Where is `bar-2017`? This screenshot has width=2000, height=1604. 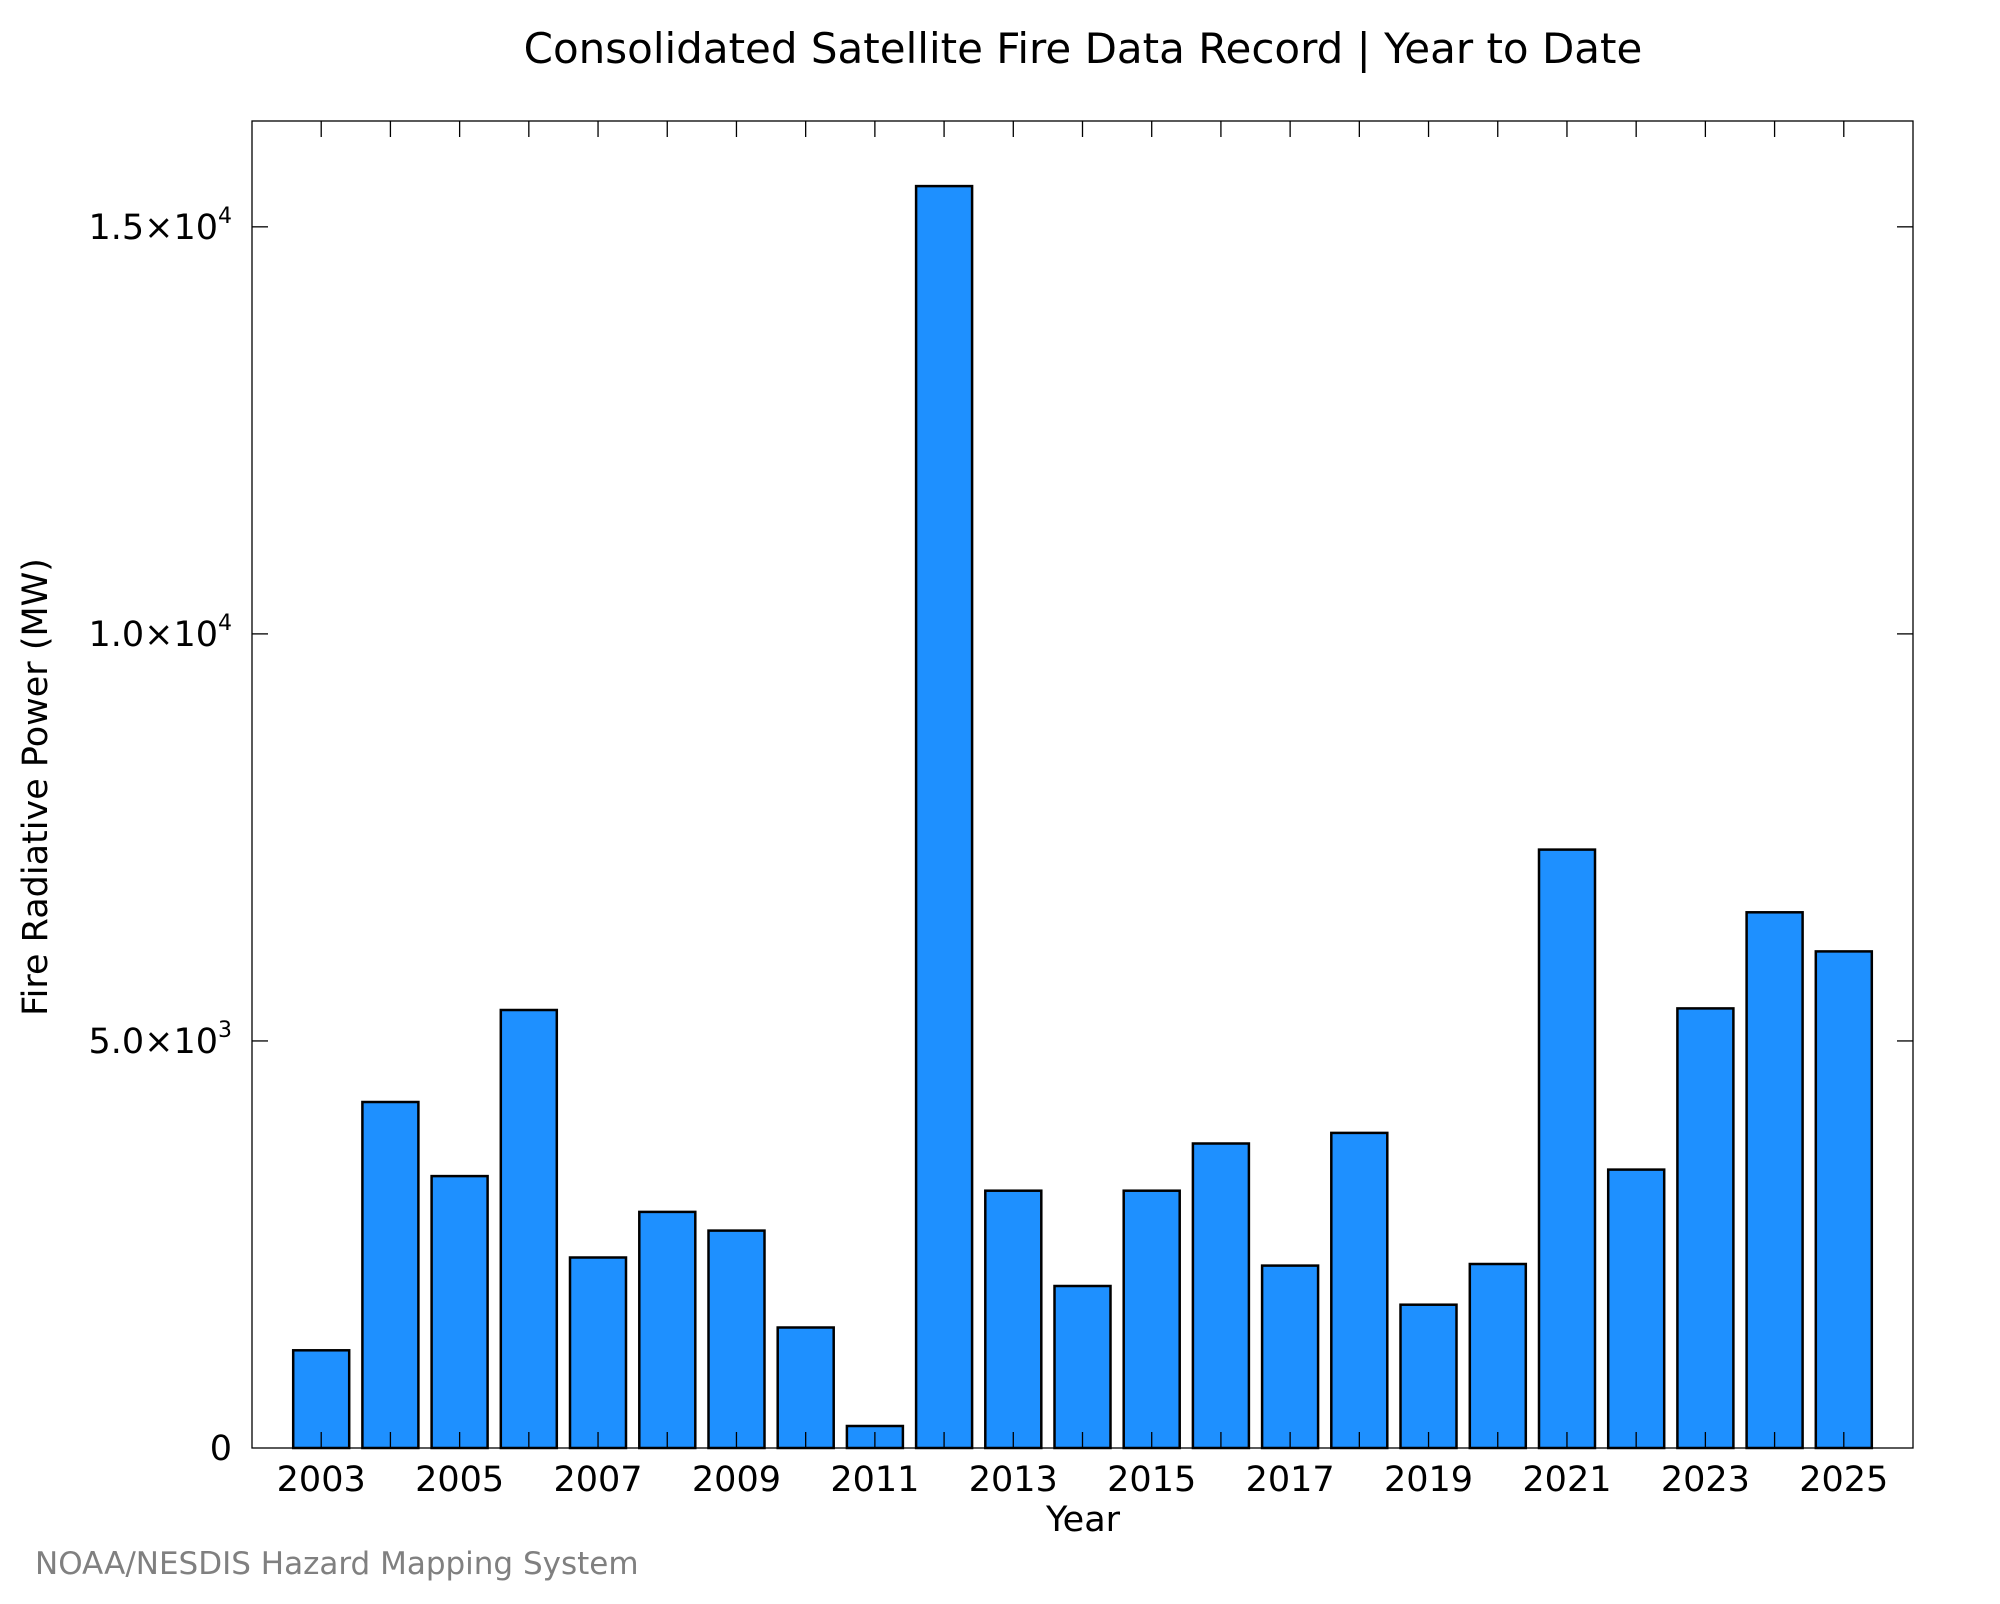
bar-2017 is located at coordinates (1290, 1357).